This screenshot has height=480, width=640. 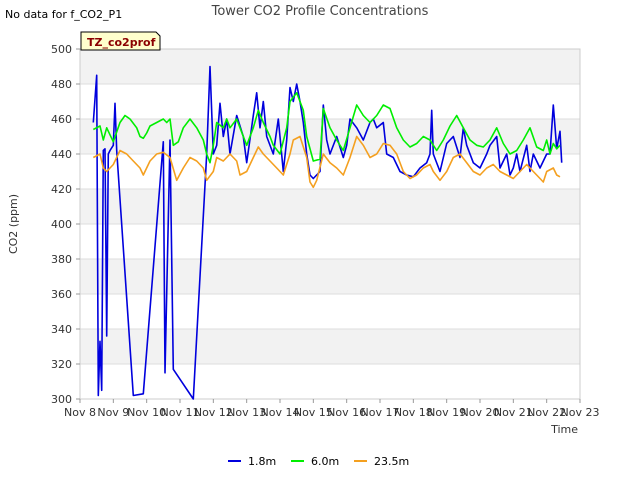 What do you see at coordinates (326, 162) in the screenshot?
I see `series-line-23.5m` at bounding box center [326, 162].